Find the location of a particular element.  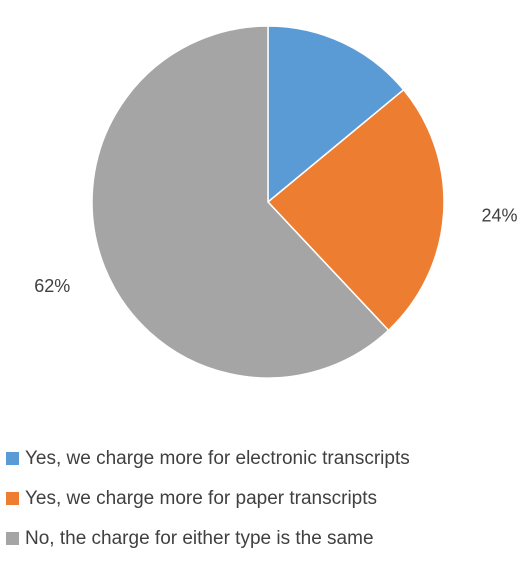

slice-electronic is located at coordinates (336, 114).